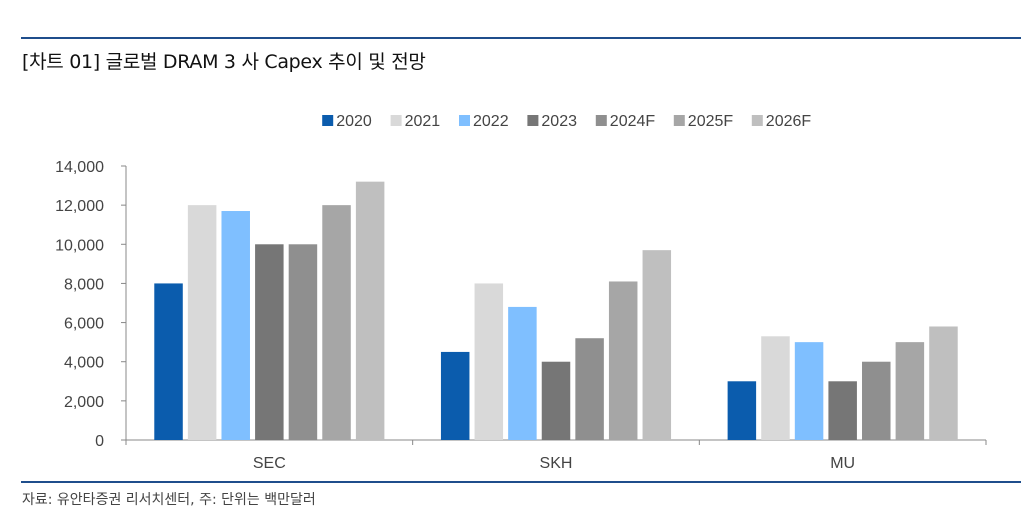  I want to click on legend-label: 2026F, so click(789, 121).